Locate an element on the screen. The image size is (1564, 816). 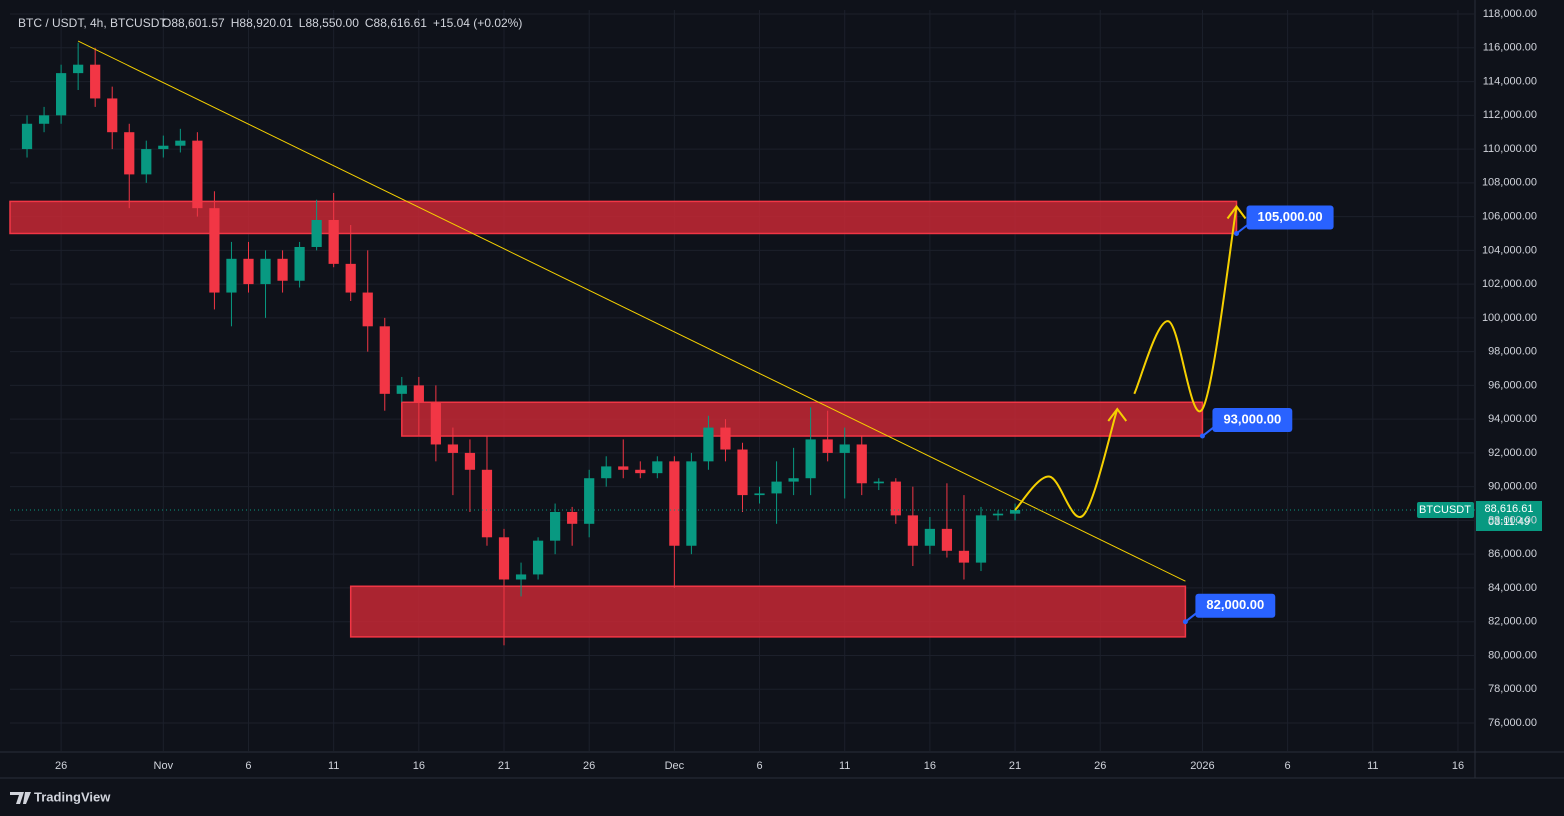
y-tick-label: 104,000.00 is located at coordinates (1509, 250).